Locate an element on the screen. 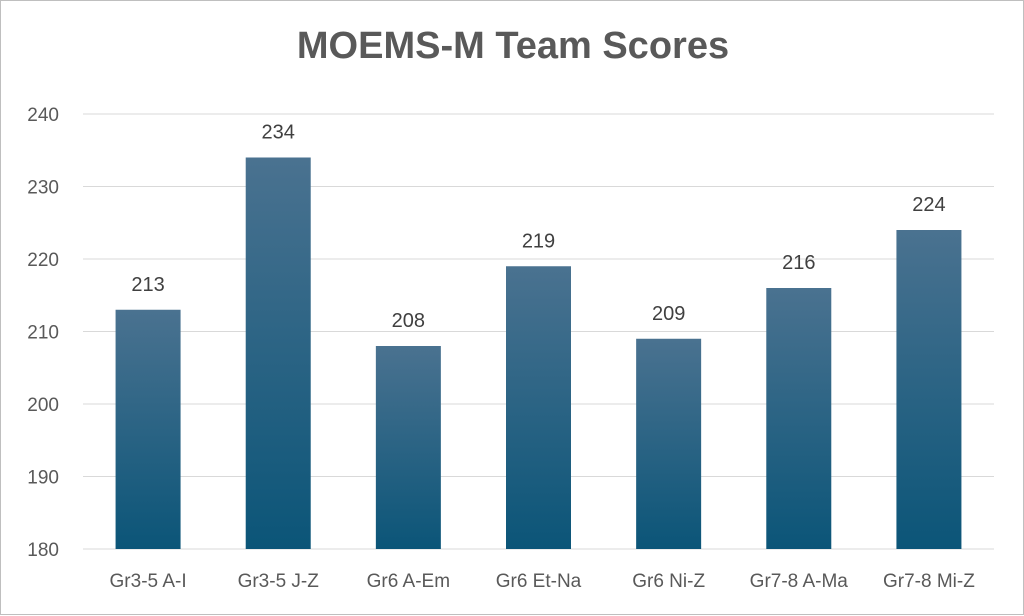 This screenshot has height=616, width=1024. y-tick-label: 200 is located at coordinates (43, 405).